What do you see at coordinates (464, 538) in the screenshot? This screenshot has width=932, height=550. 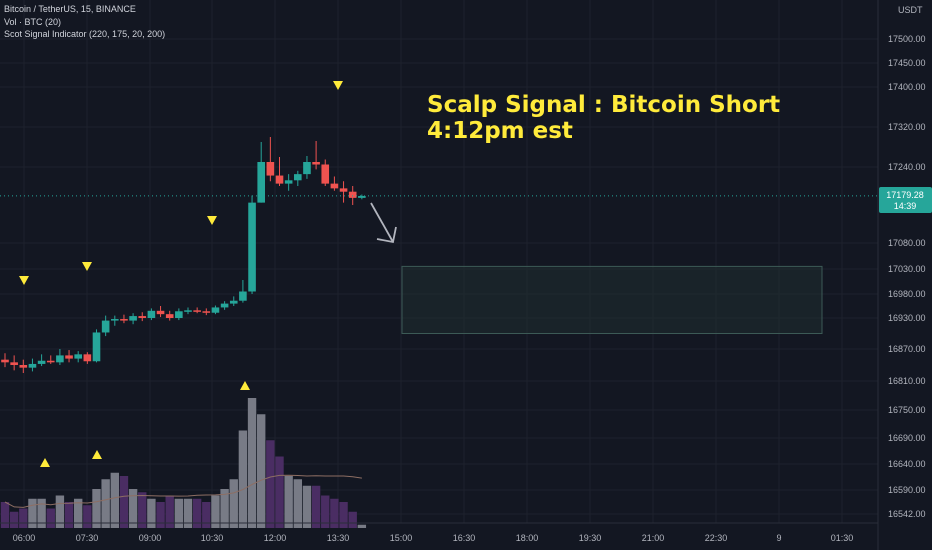 I see `time-tick-label: 16:30` at bounding box center [464, 538].